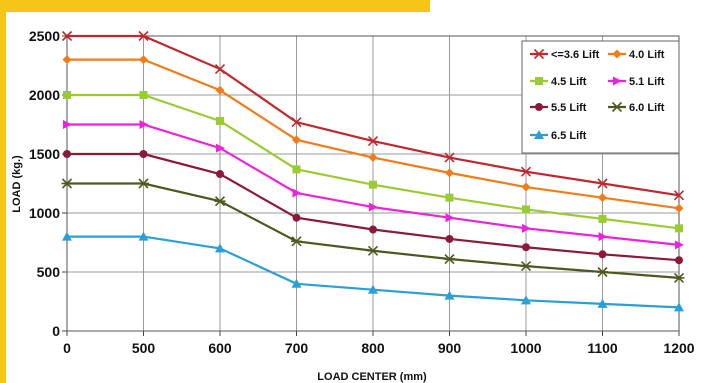 This screenshot has width=702, height=383. What do you see at coordinates (144, 348) in the screenshot?
I see `x-tick-label: 500` at bounding box center [144, 348].